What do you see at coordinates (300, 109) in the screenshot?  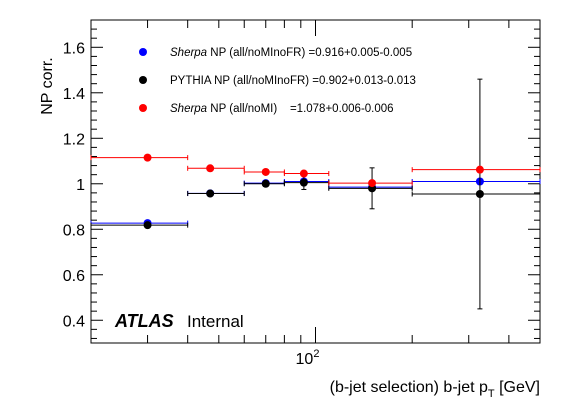 I see `legend-entry-text: NP (all/noMI) =1.078+0.006-0.006` at bounding box center [300, 109].